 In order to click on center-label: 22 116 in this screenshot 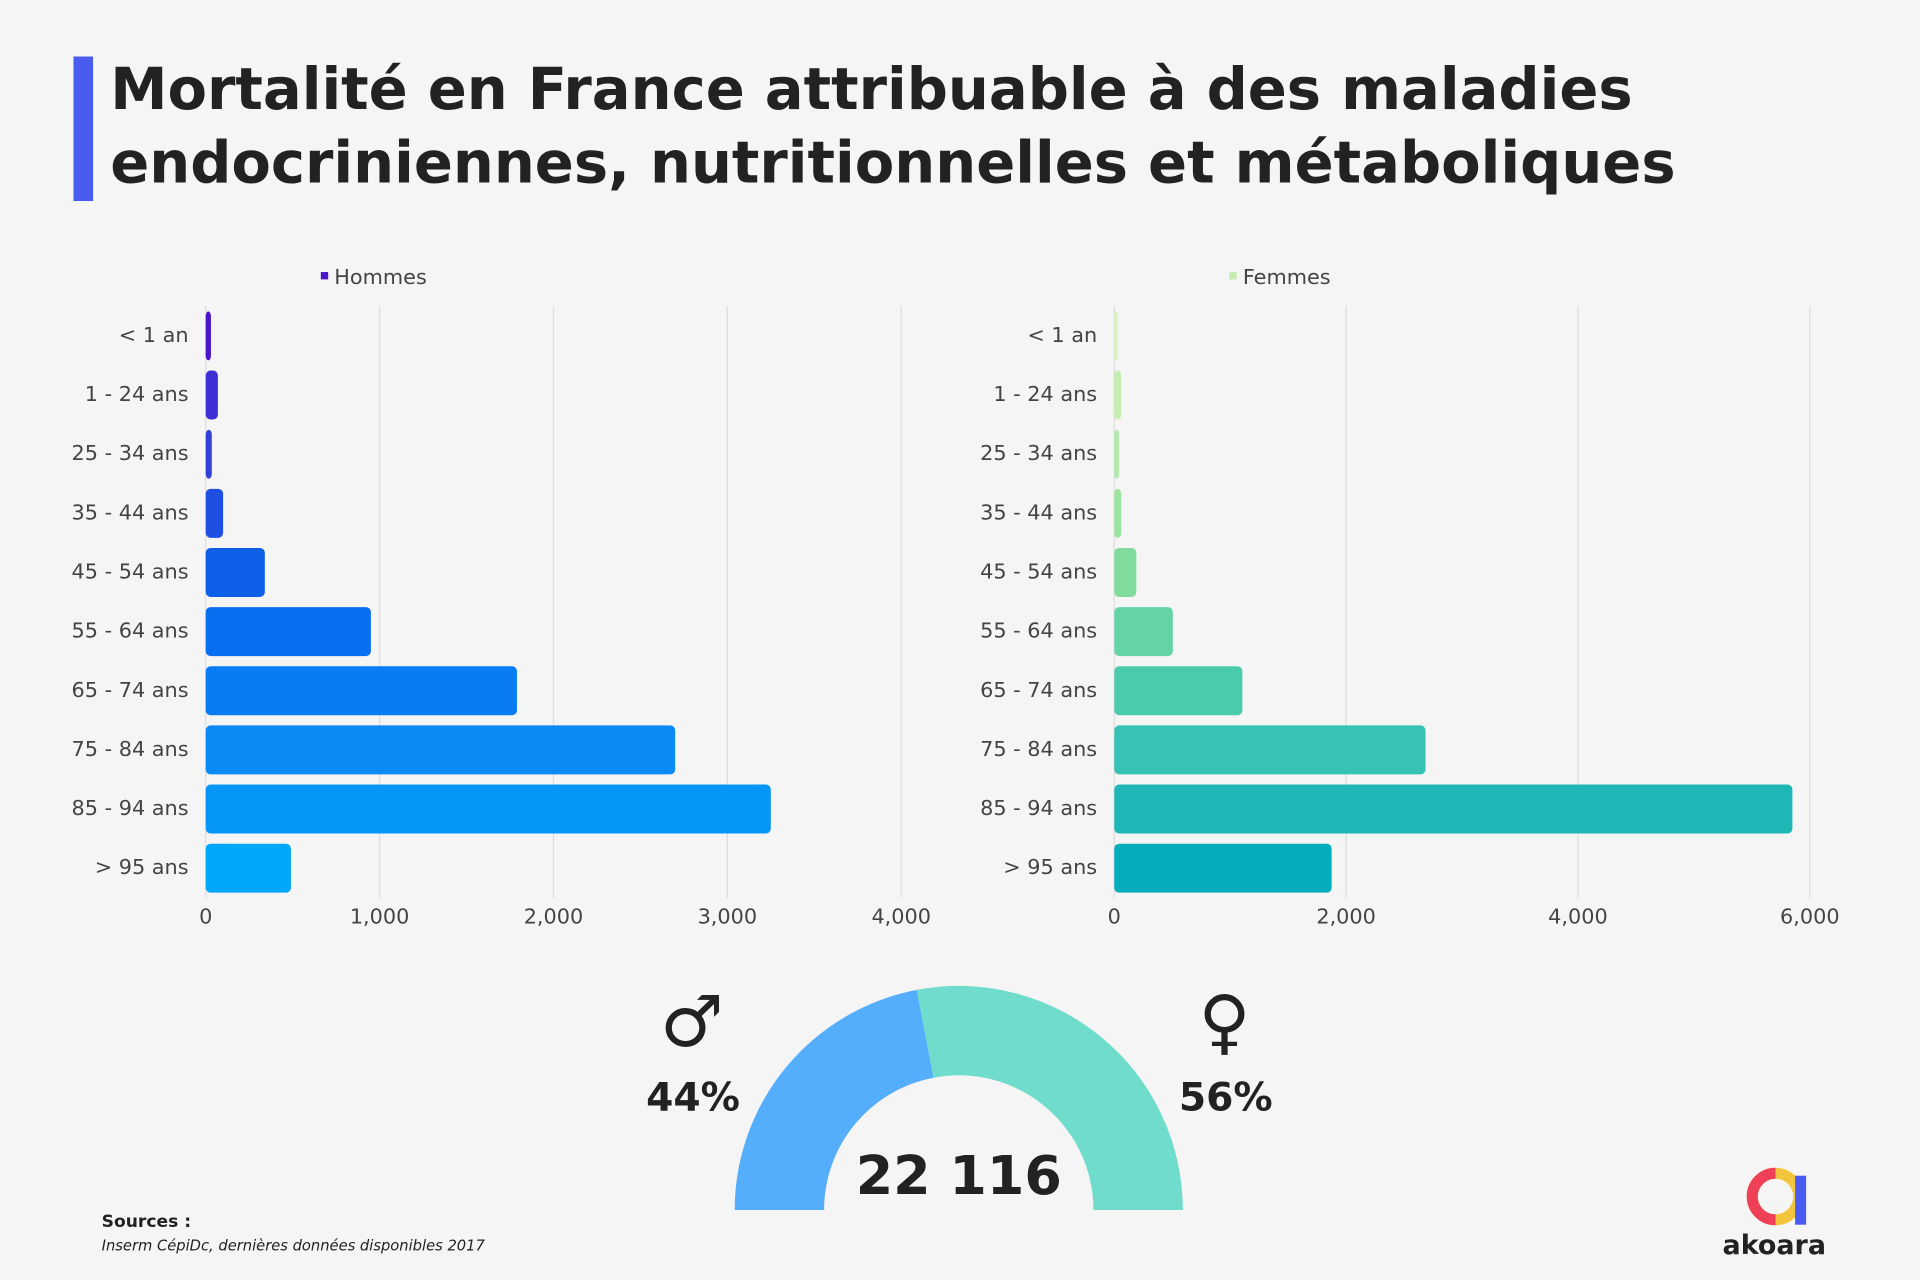, I will do `click(959, 1175)`.